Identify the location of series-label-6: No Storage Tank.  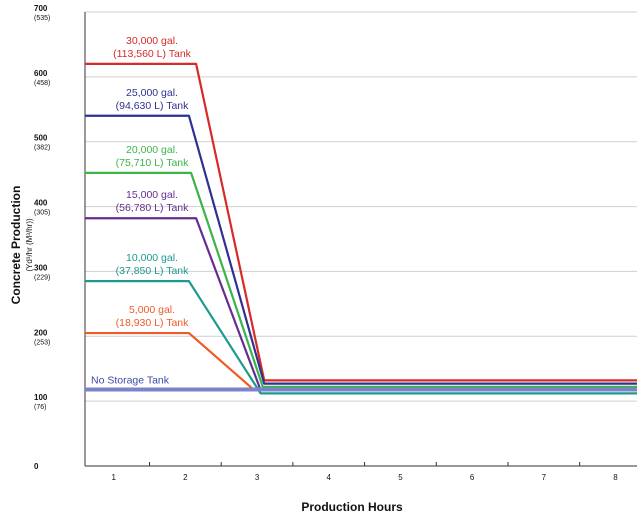
(130, 380).